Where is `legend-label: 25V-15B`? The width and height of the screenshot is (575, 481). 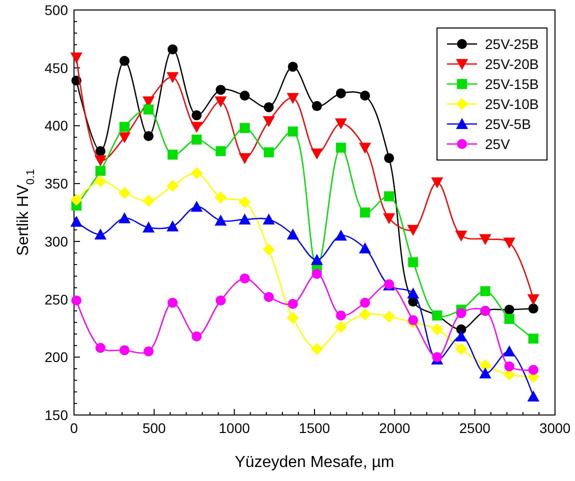
legend-label: 25V-15B is located at coordinates (512, 84).